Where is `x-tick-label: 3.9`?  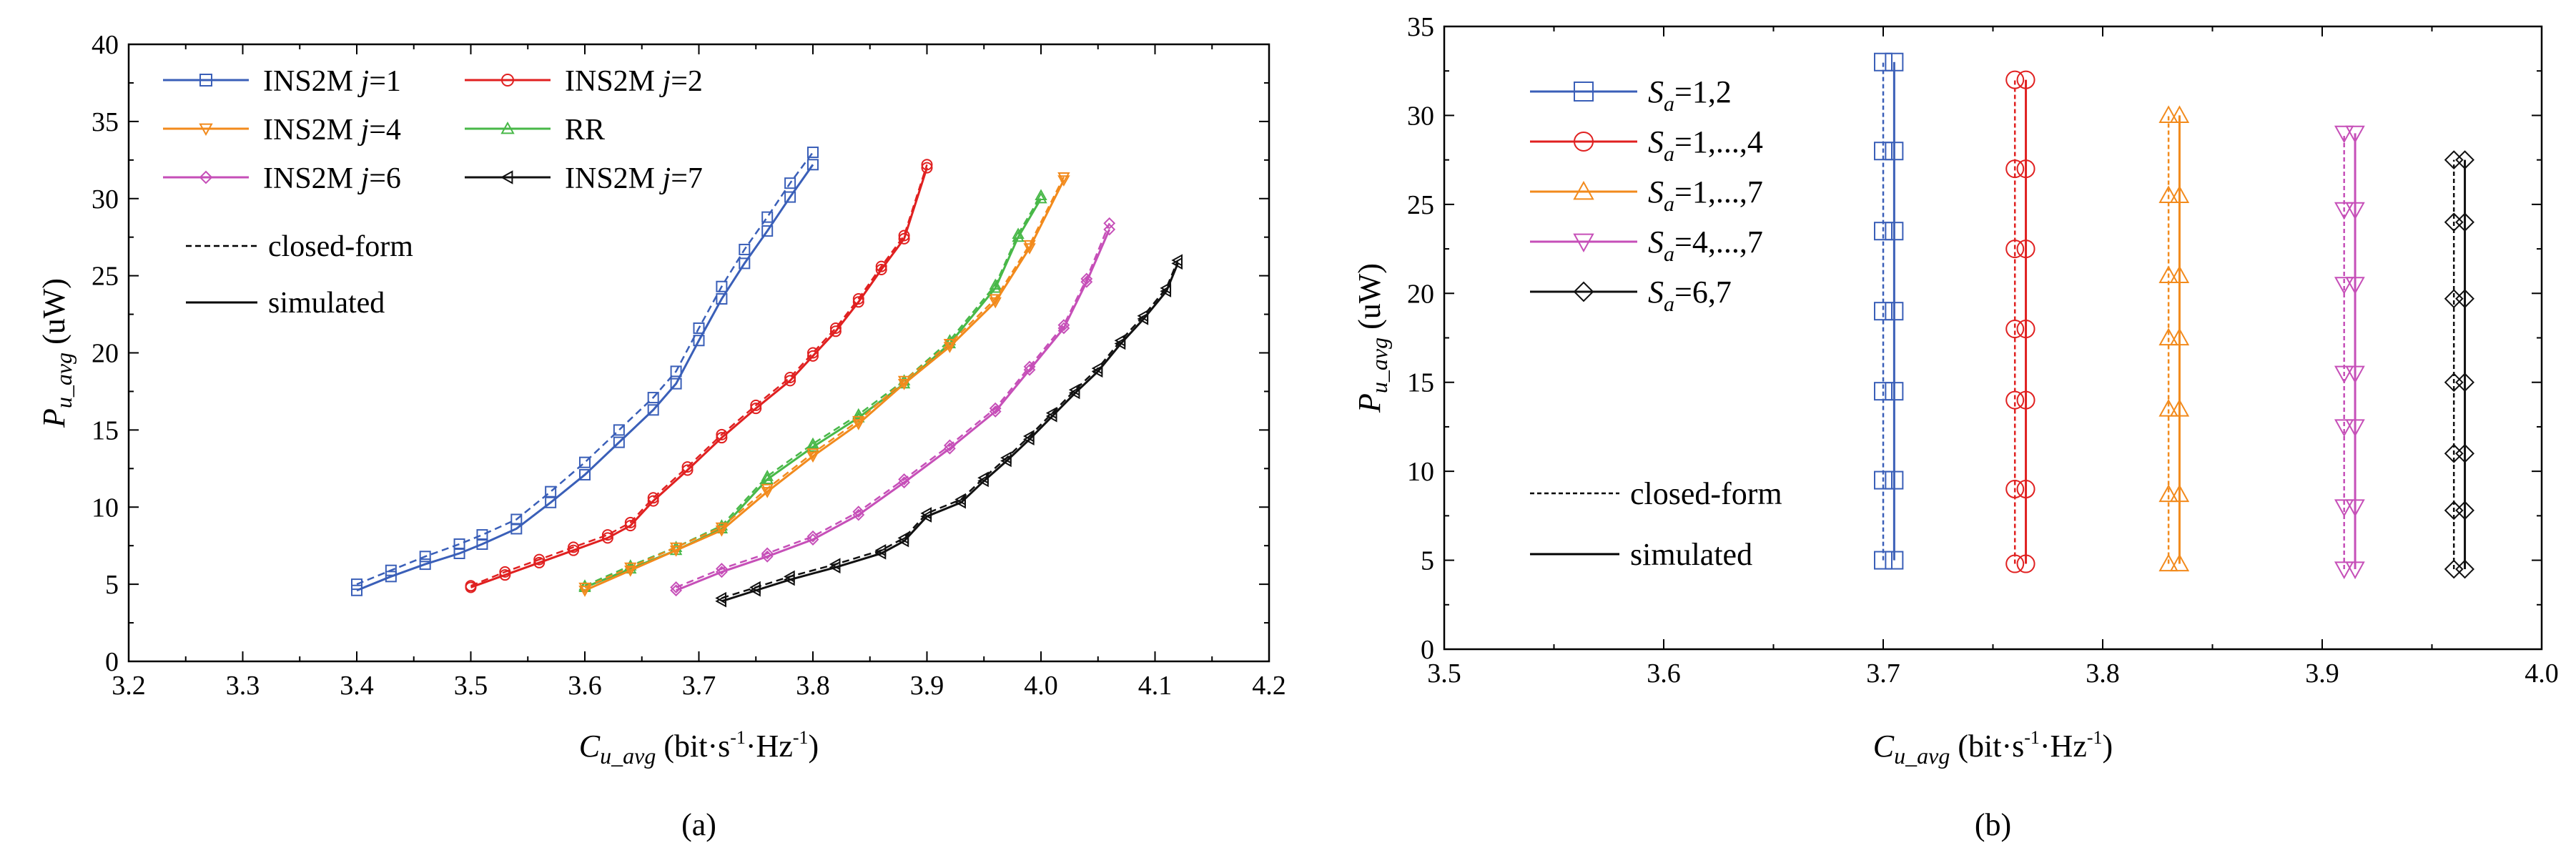
x-tick-label: 3.9 is located at coordinates (2322, 674).